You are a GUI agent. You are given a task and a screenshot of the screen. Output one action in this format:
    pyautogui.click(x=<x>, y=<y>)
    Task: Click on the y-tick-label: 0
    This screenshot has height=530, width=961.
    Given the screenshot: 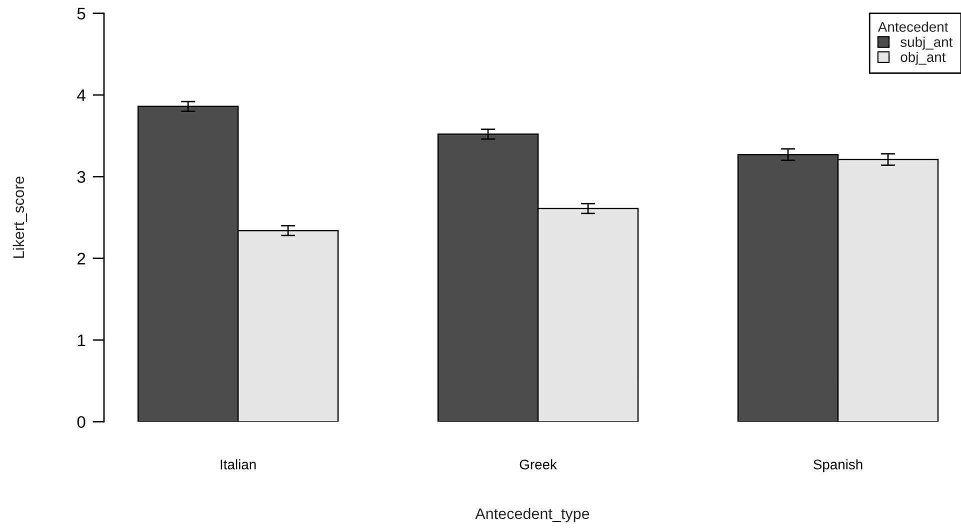 What is the action you would take?
    pyautogui.click(x=81, y=422)
    